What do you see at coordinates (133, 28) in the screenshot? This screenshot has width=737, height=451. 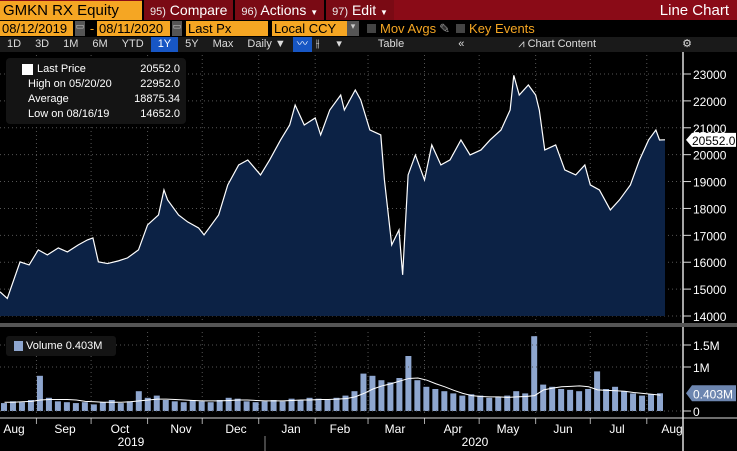 I see `end-date-input: 08/11/2020` at bounding box center [133, 28].